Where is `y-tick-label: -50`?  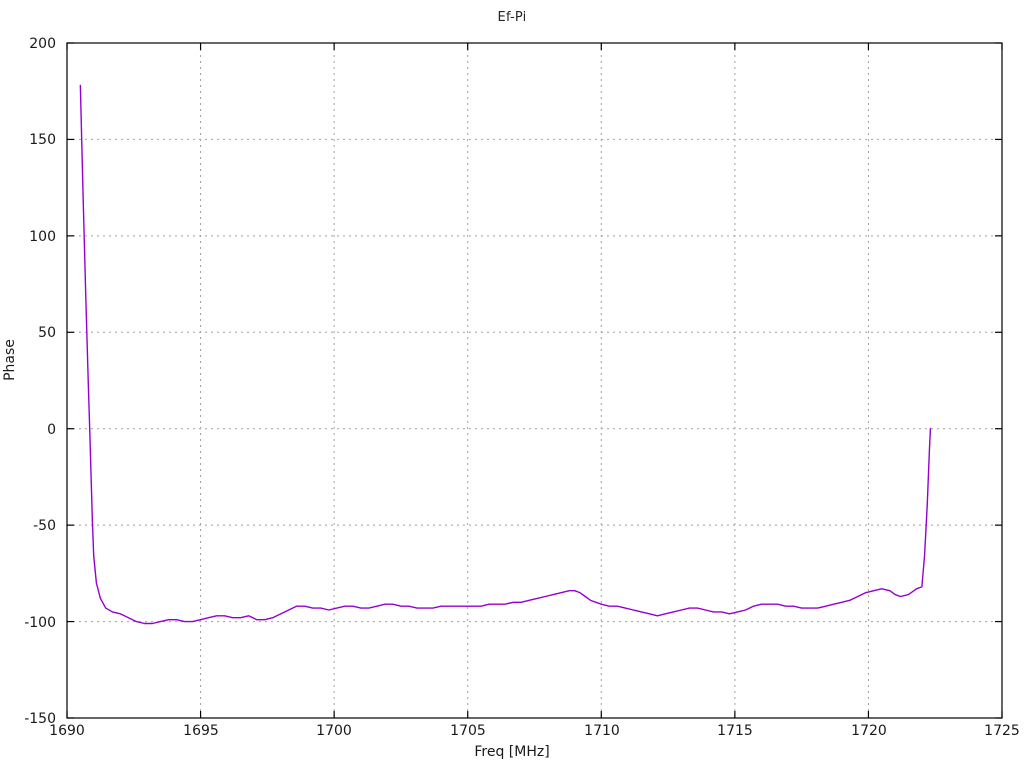
y-tick-label: -50 is located at coordinates (44, 526).